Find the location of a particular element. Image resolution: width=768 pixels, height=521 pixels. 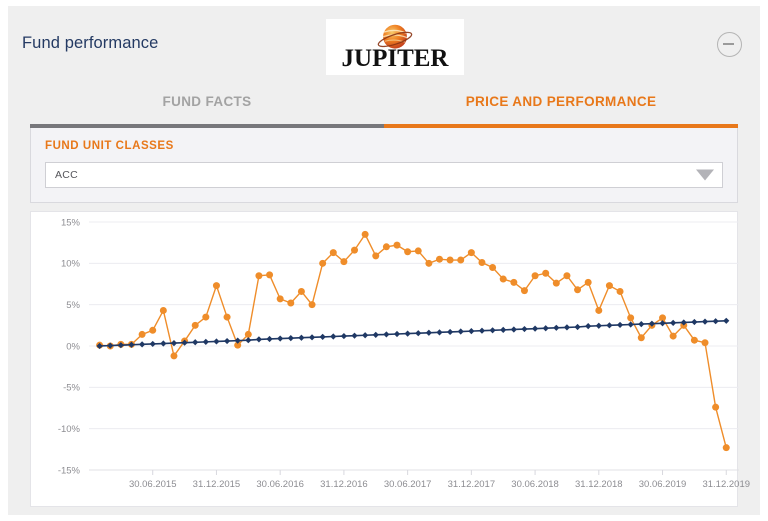

x-axis-tick-label: 31.12.2019 is located at coordinates (726, 484).